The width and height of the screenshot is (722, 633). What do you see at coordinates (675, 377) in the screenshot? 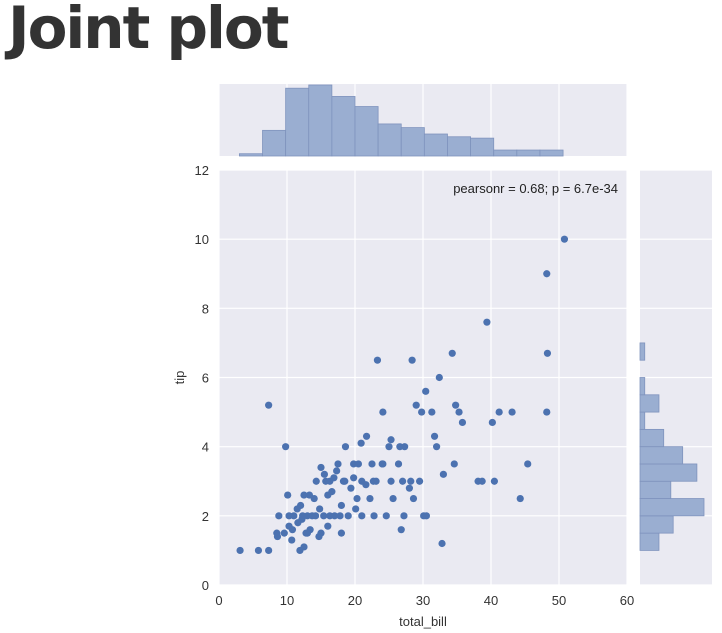
I see `right-histogram` at bounding box center [675, 377].